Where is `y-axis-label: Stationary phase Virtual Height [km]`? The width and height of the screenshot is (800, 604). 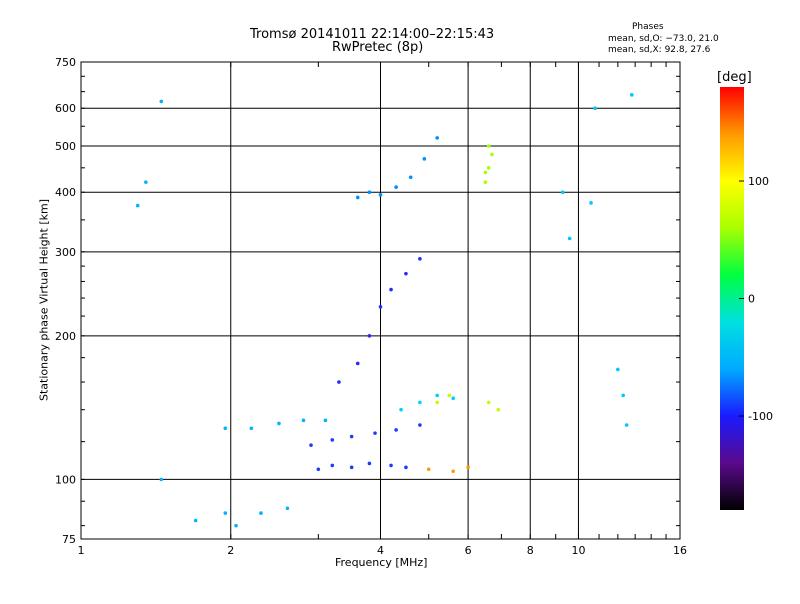 y-axis-label: Stationary phase Virtual Height [km] is located at coordinates (44, 300).